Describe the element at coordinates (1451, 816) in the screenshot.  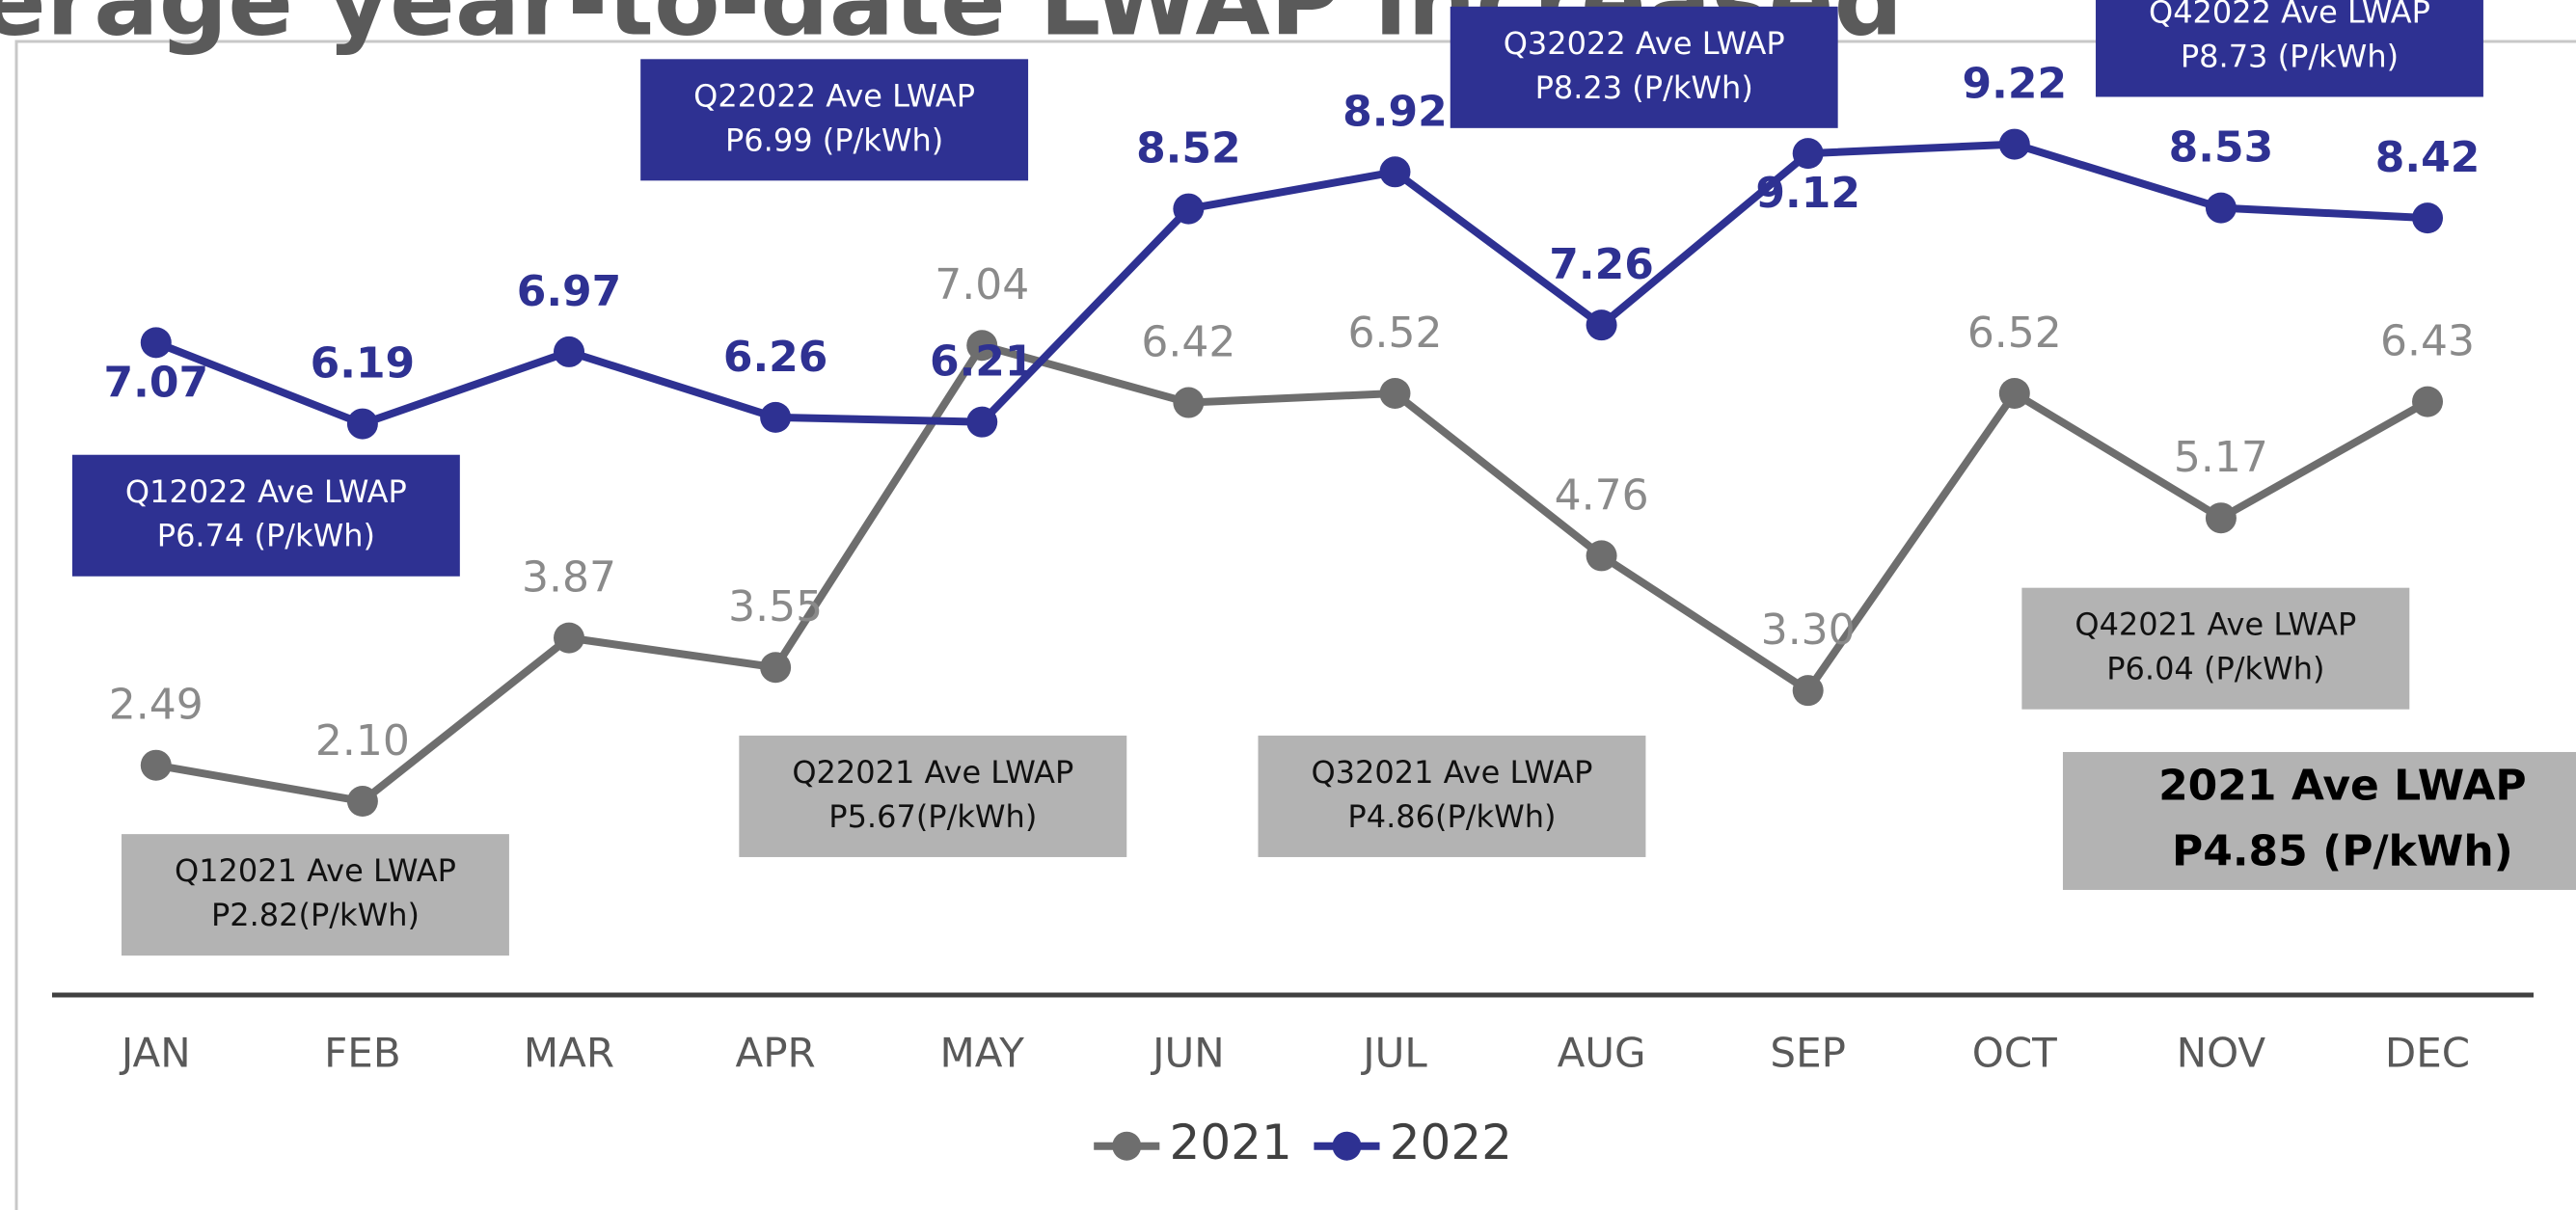
I see `annotation-text: P4.86(P/kWh)` at that location.